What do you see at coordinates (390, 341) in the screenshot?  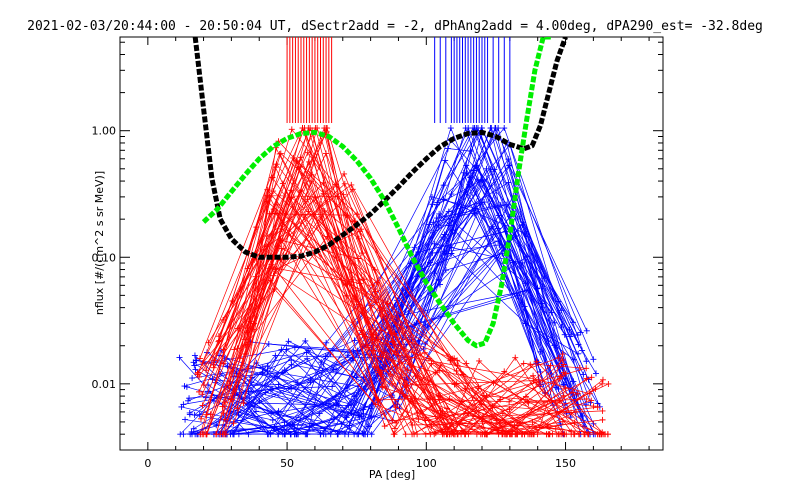 I see `blue-flux-trace` at bounding box center [390, 341].